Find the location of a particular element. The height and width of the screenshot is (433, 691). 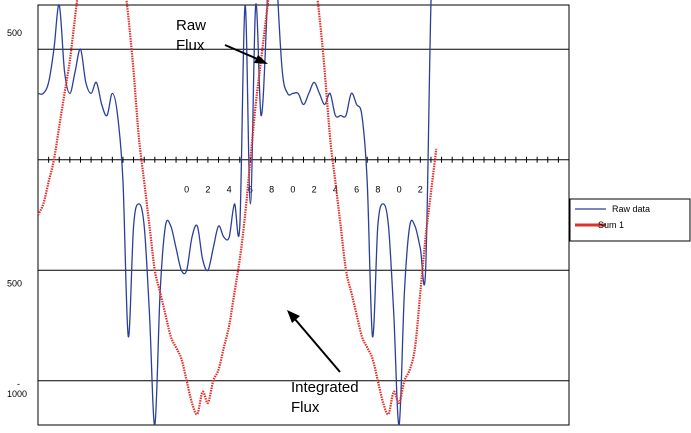

x-axis is located at coordinates (303, 159).